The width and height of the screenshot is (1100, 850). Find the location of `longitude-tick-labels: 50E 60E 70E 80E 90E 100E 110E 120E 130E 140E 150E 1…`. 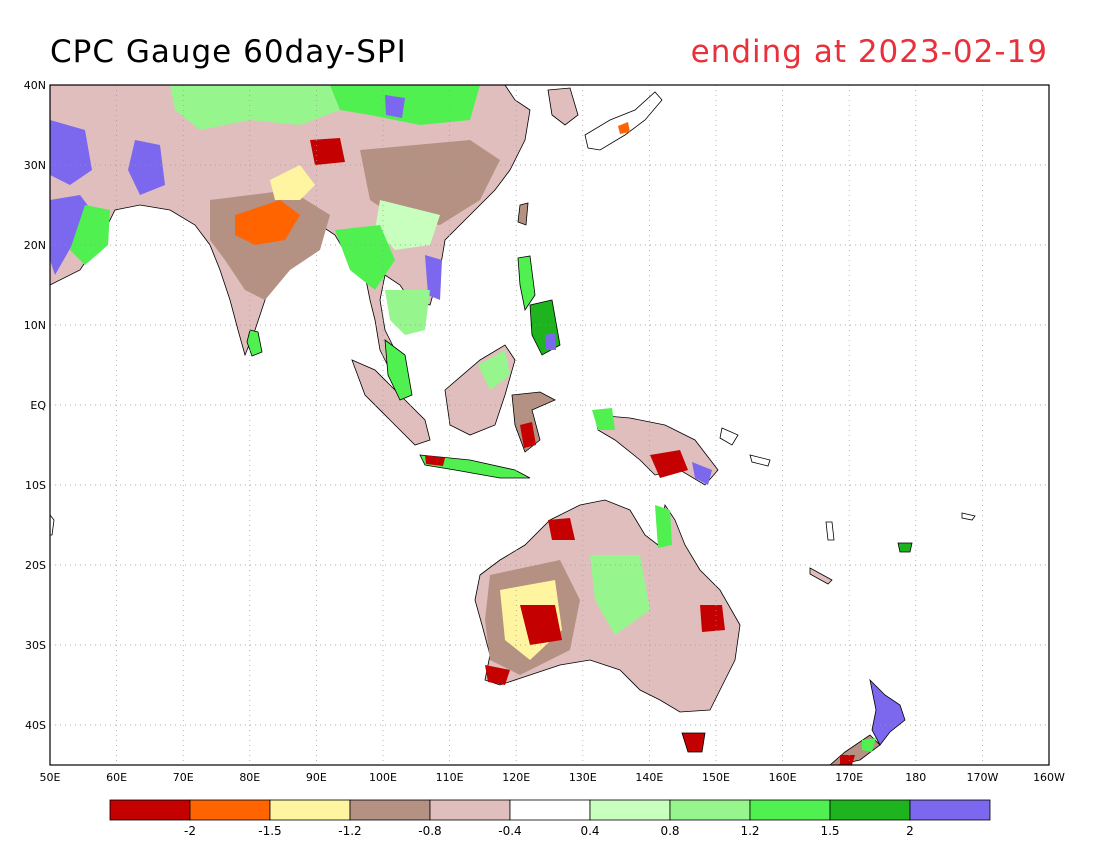

longitude-tick-labels: 50E 60E 70E 80E 90E 100E 110E 120E 130E 140E 150E 1… is located at coordinates (553, 777).